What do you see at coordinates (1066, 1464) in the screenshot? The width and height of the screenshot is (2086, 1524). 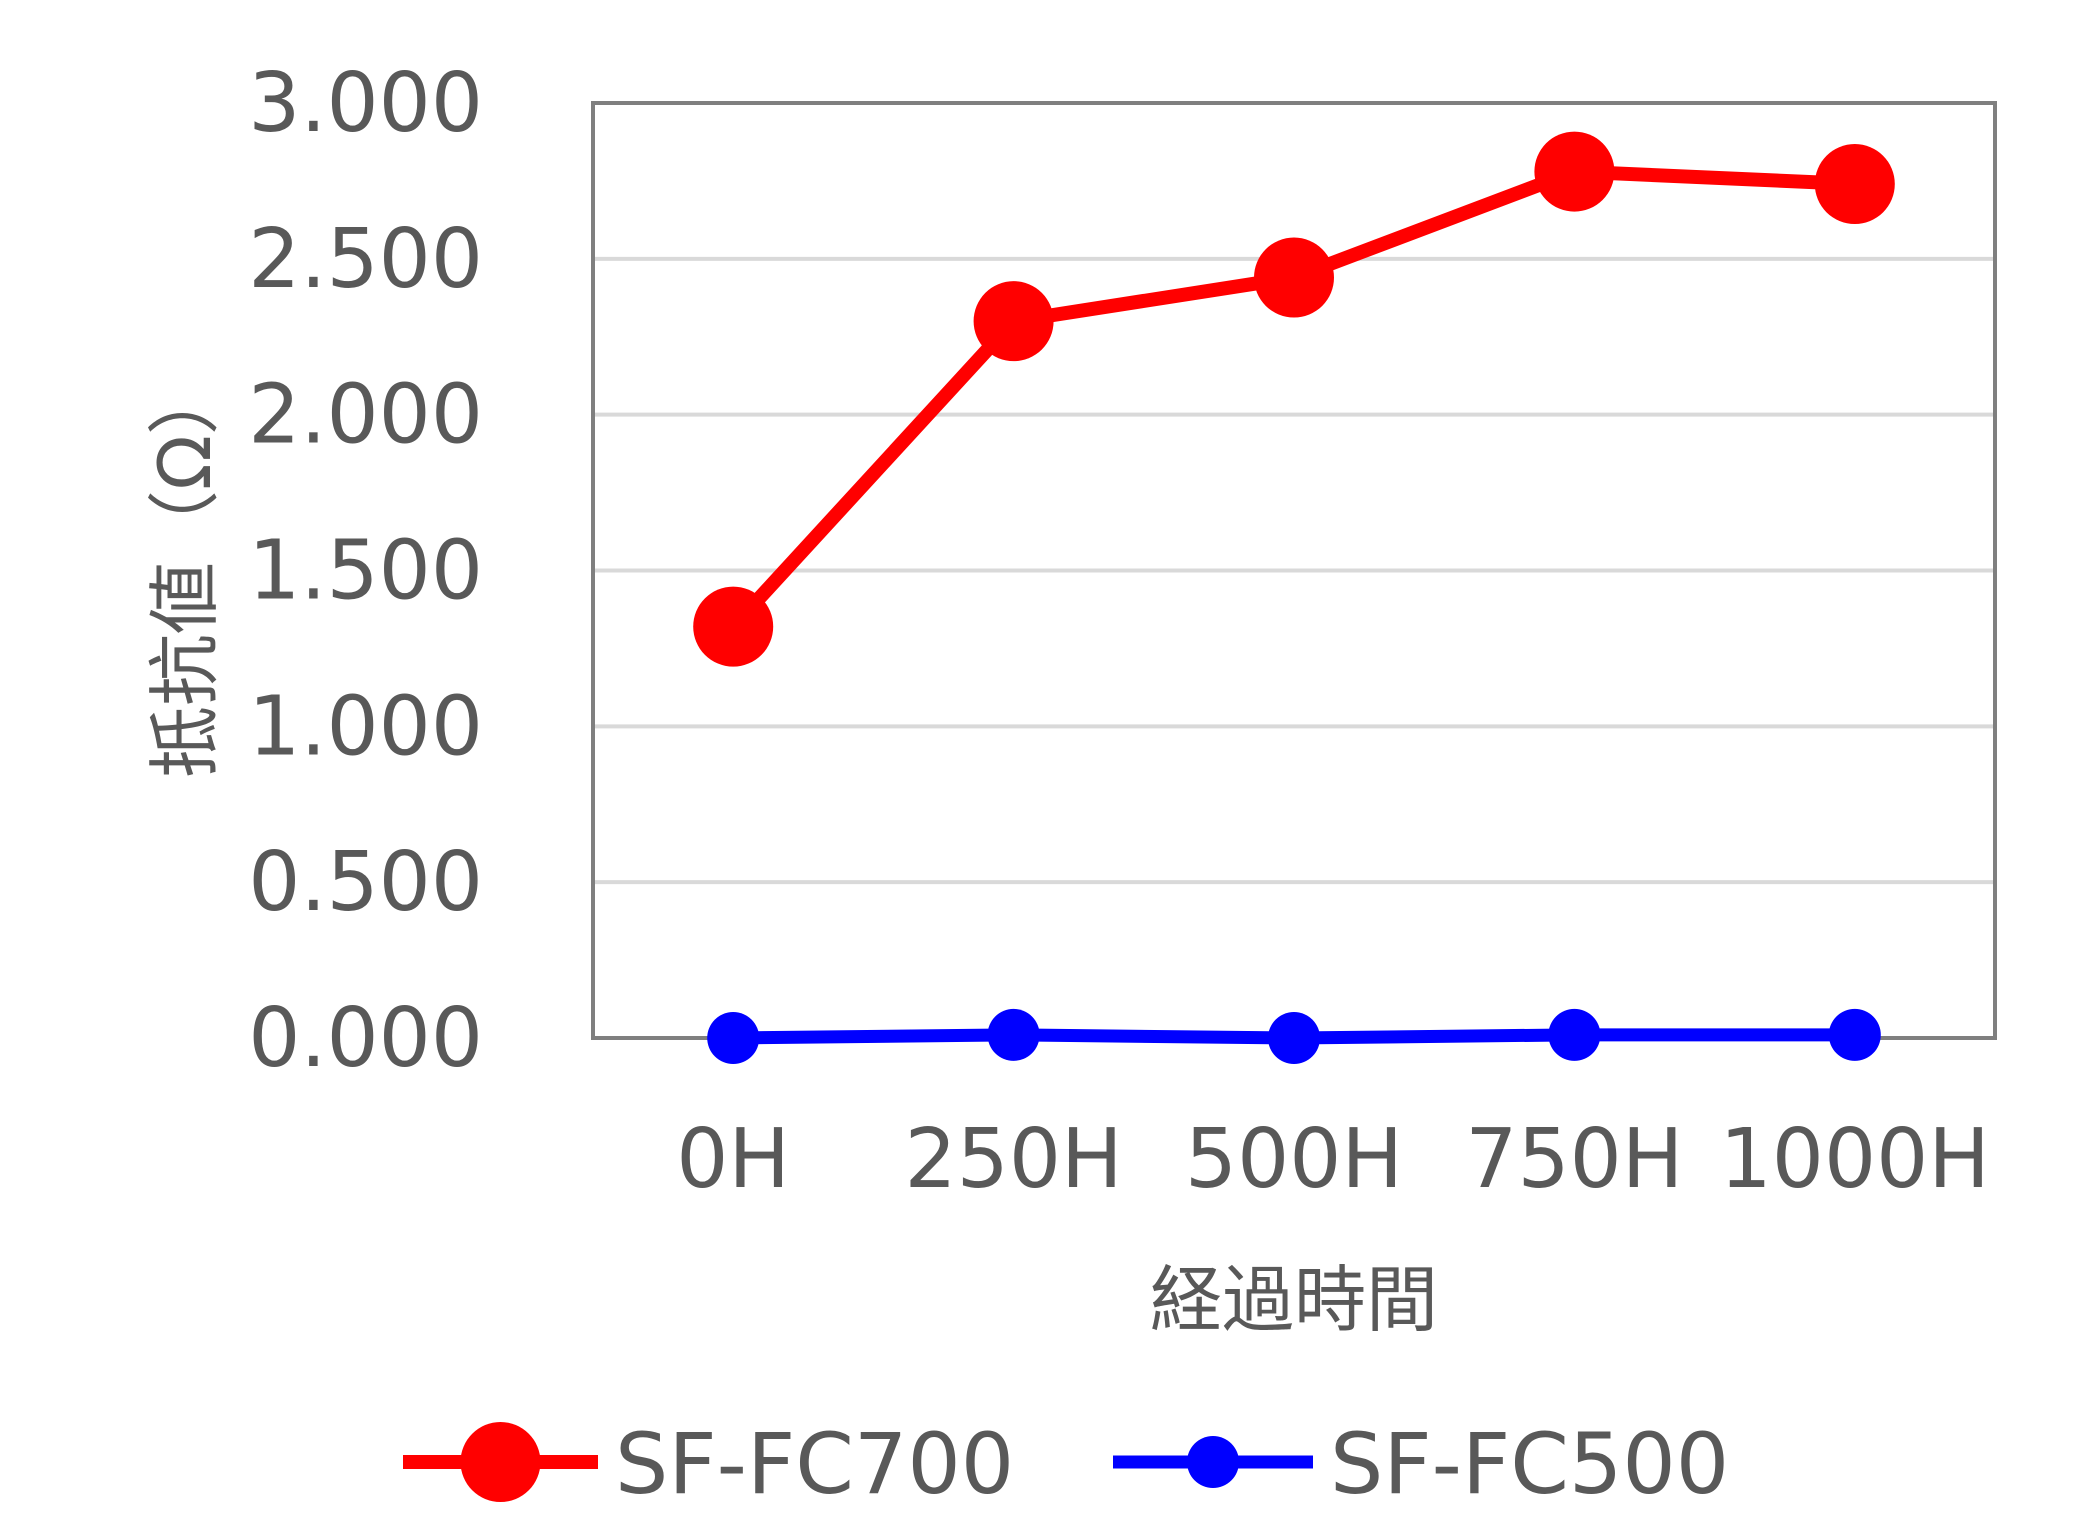 I see `legend: SF-FC700 SF-FC500` at bounding box center [1066, 1464].